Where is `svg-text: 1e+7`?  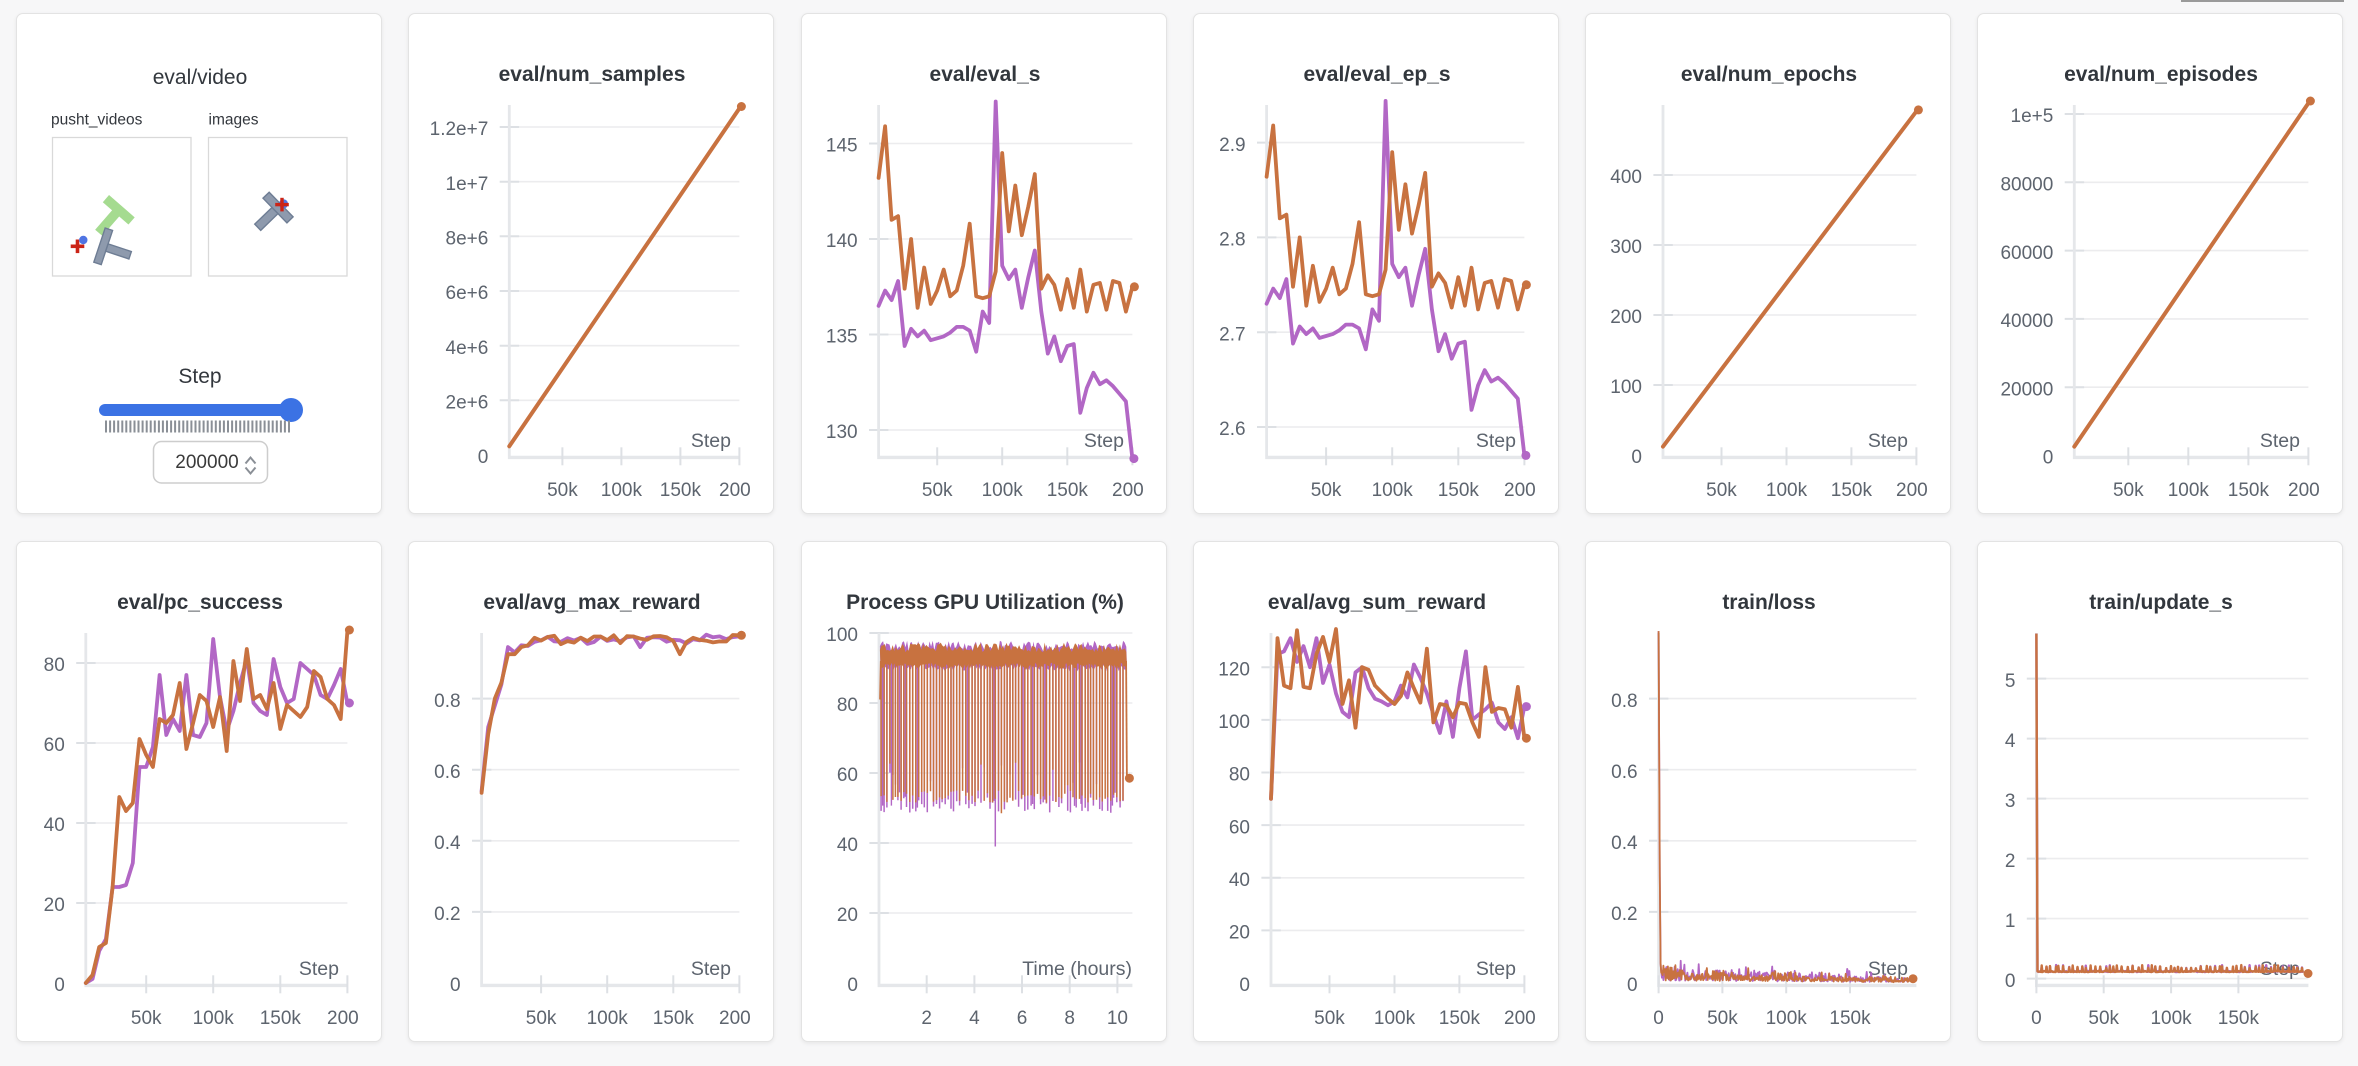
svg-text: 1e+7 is located at coordinates (467, 184).